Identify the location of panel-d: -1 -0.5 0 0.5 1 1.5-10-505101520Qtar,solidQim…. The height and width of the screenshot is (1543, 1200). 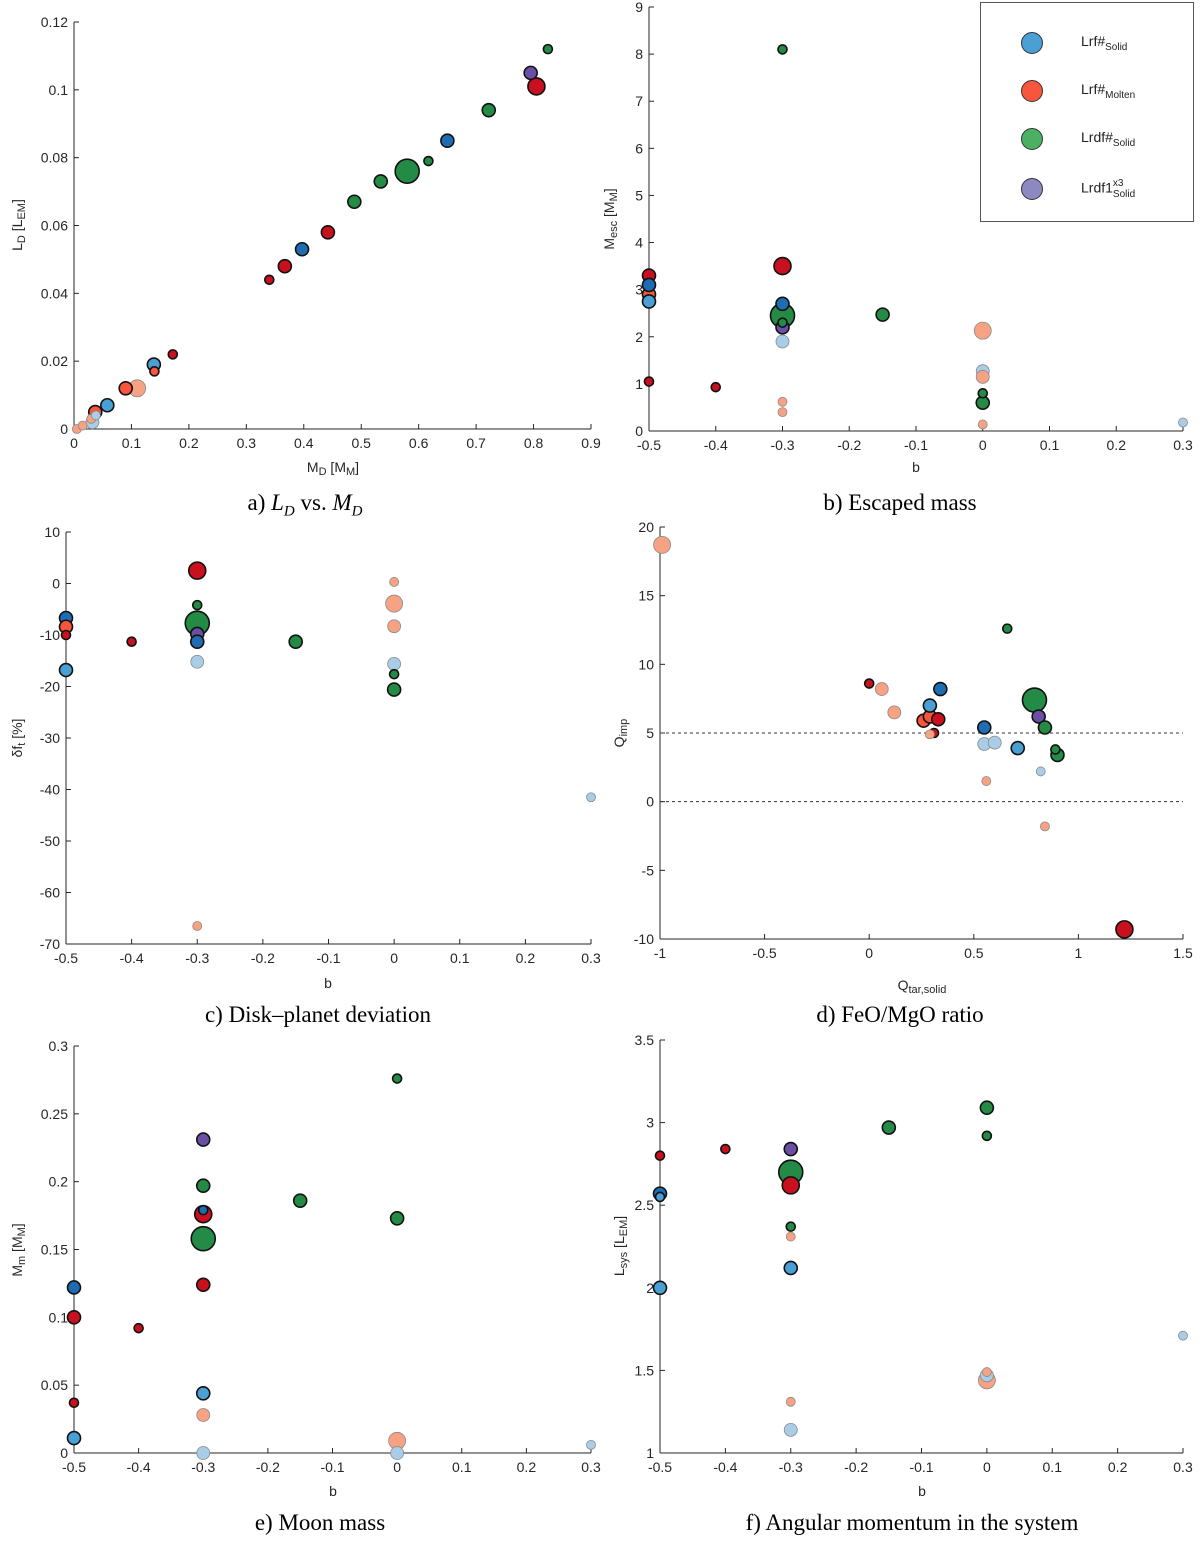
(902, 757).